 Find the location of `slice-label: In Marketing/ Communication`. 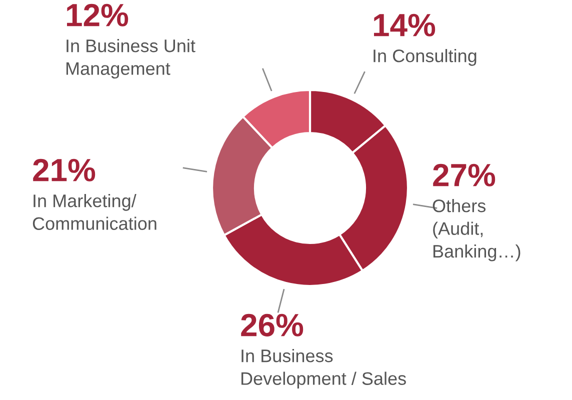

slice-label: In Marketing/ Communication is located at coordinates (94, 212).